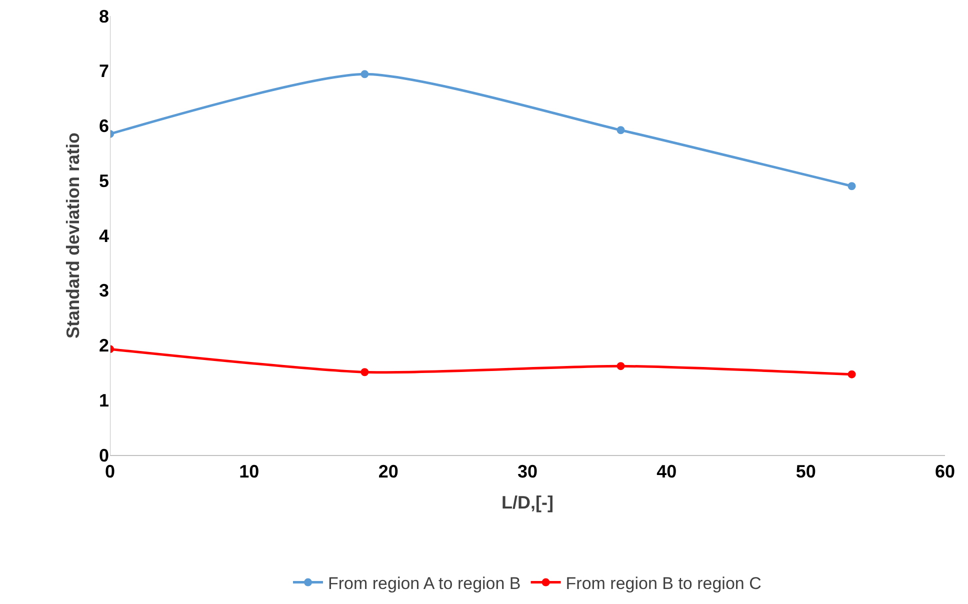 Image resolution: width=968 pixels, height=604 pixels. I want to click on y-tick-label: 7, so click(103, 71).